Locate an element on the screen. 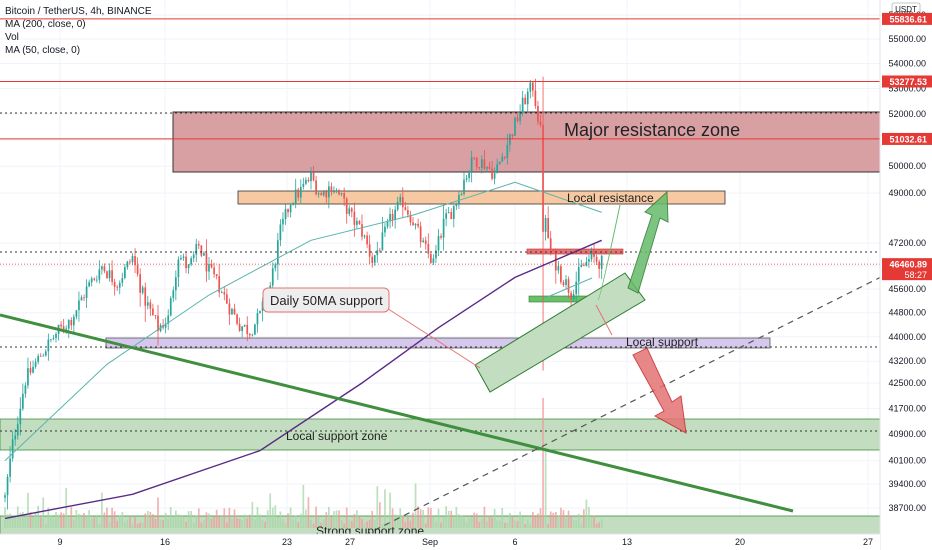 The width and height of the screenshot is (932, 550). daily-50ma-label: Daily 50MA support is located at coordinates (326, 300).